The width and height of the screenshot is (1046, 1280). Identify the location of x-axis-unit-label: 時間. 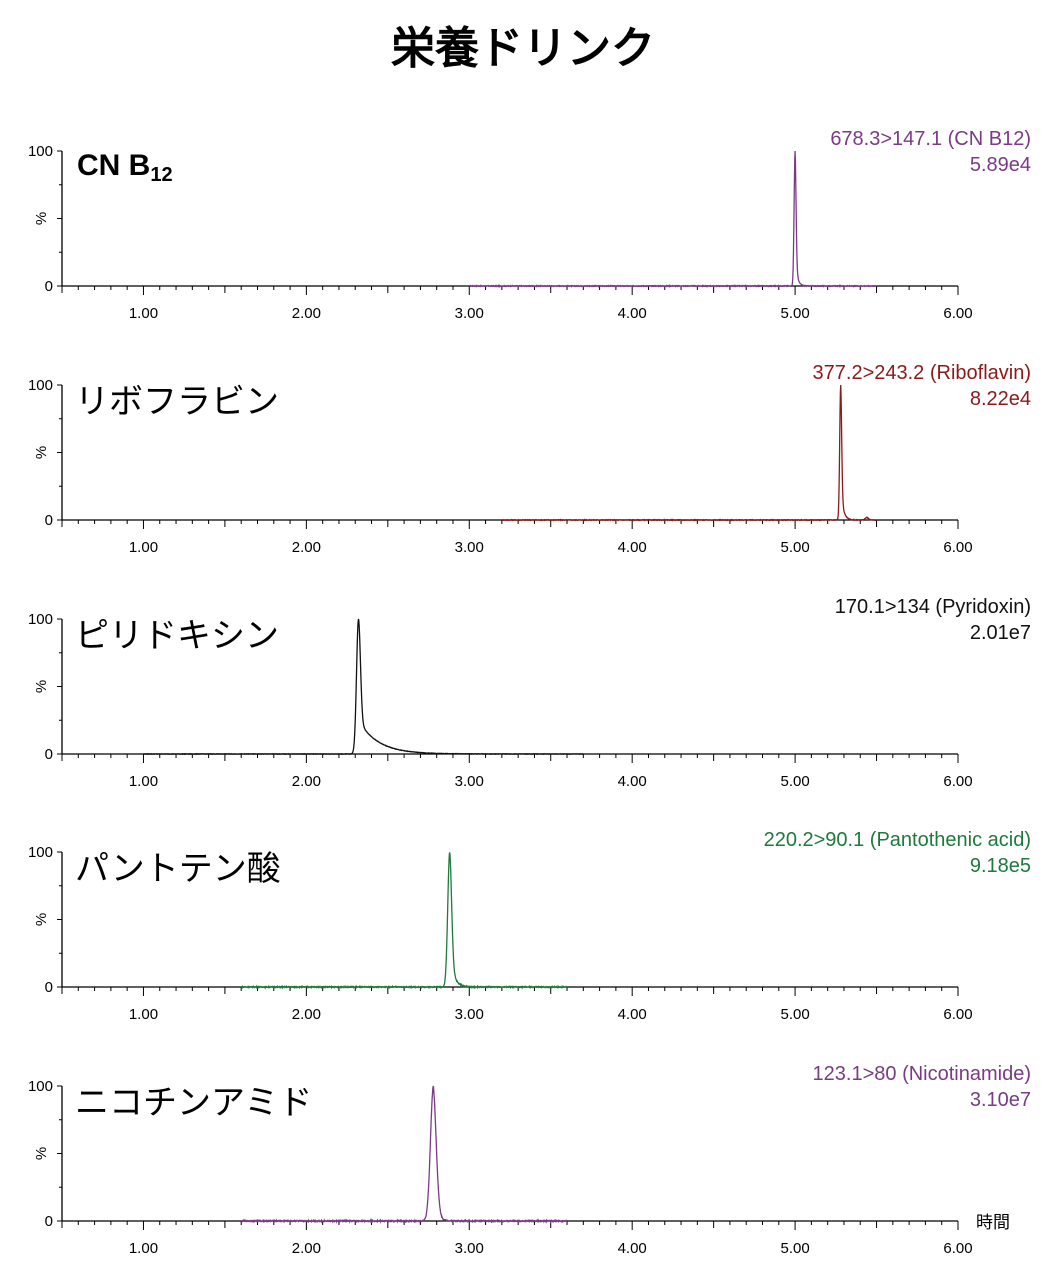
(993, 1223).